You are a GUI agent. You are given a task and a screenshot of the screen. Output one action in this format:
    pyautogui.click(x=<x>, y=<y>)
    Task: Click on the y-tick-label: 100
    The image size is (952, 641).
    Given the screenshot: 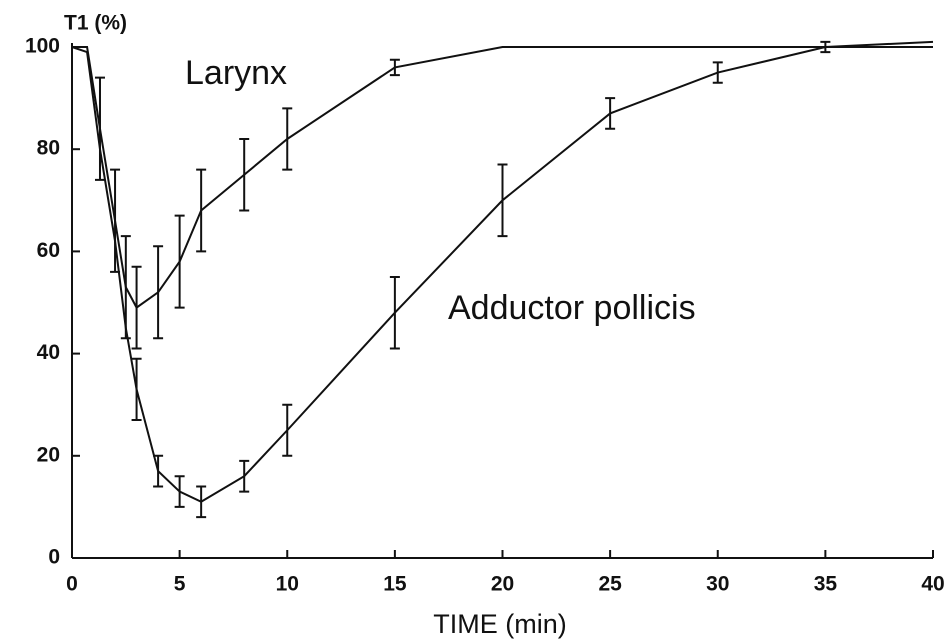 What is the action you would take?
    pyautogui.click(x=42, y=46)
    